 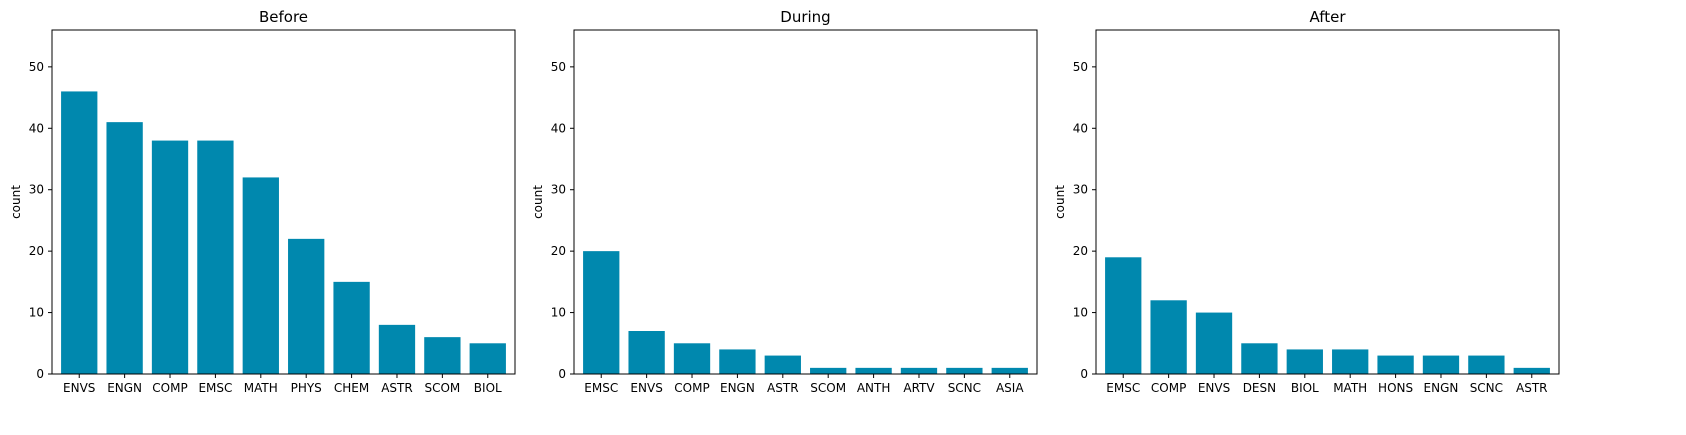 What do you see at coordinates (1259, 388) in the screenshot?
I see `x-tick-label-desn: DESN` at bounding box center [1259, 388].